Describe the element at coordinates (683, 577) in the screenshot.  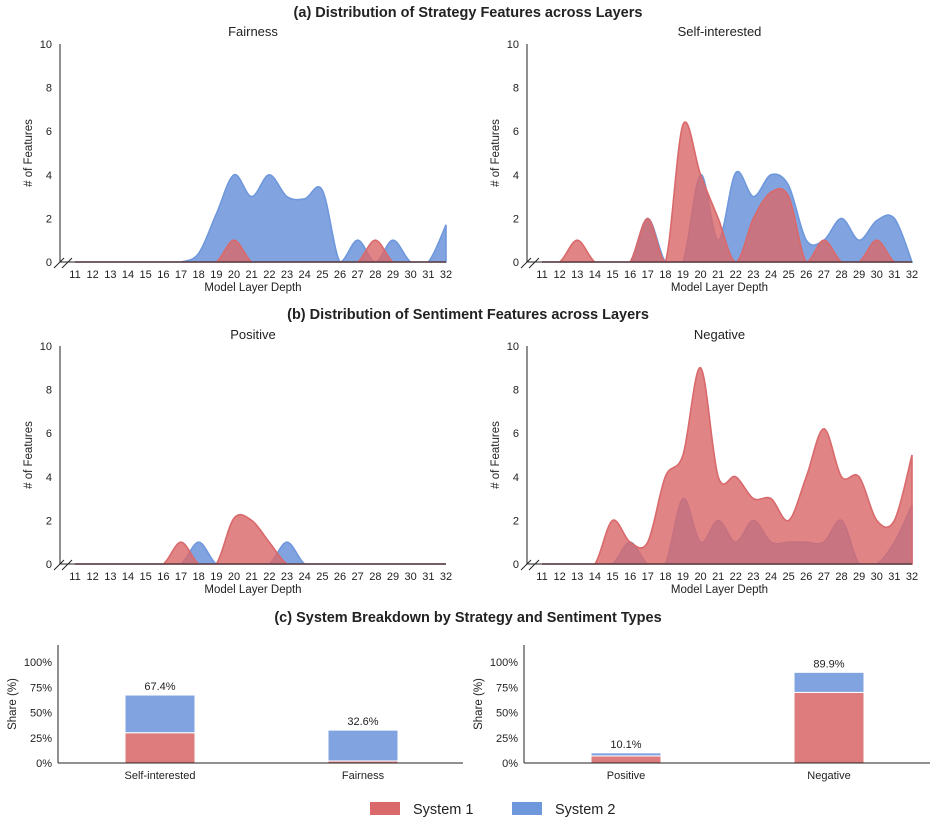
I see `negative-xtick-19: 19` at that location.